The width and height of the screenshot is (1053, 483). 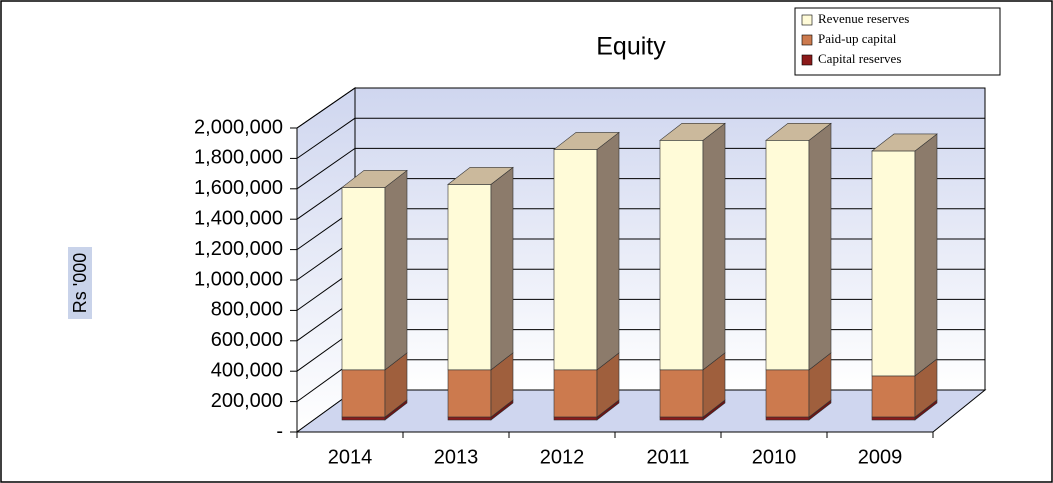 I want to click on y-tick-label: 600,000, so click(x=247, y=340).